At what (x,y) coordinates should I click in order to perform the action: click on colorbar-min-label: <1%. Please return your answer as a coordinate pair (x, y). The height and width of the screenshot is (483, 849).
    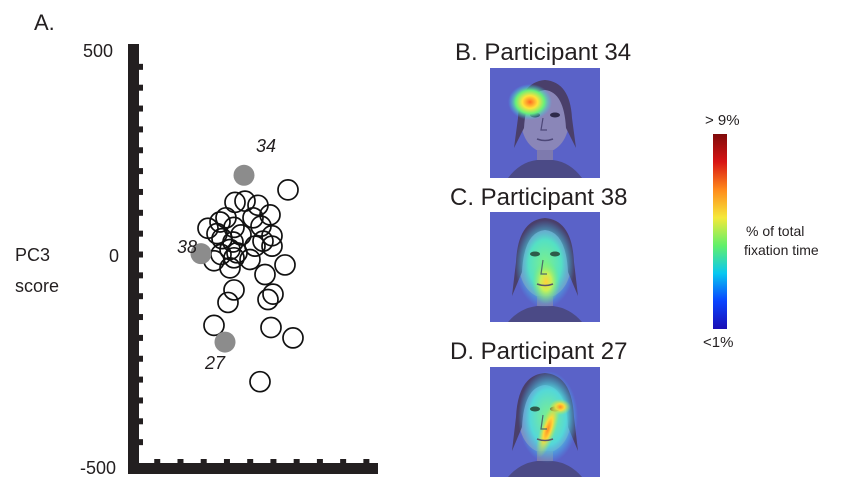
    Looking at the image, I should click on (718, 342).